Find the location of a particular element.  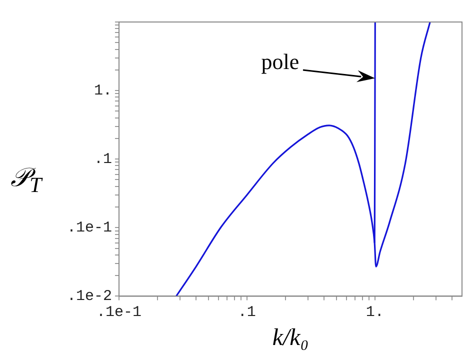

x-tick-label: .1 is located at coordinates (247, 313).